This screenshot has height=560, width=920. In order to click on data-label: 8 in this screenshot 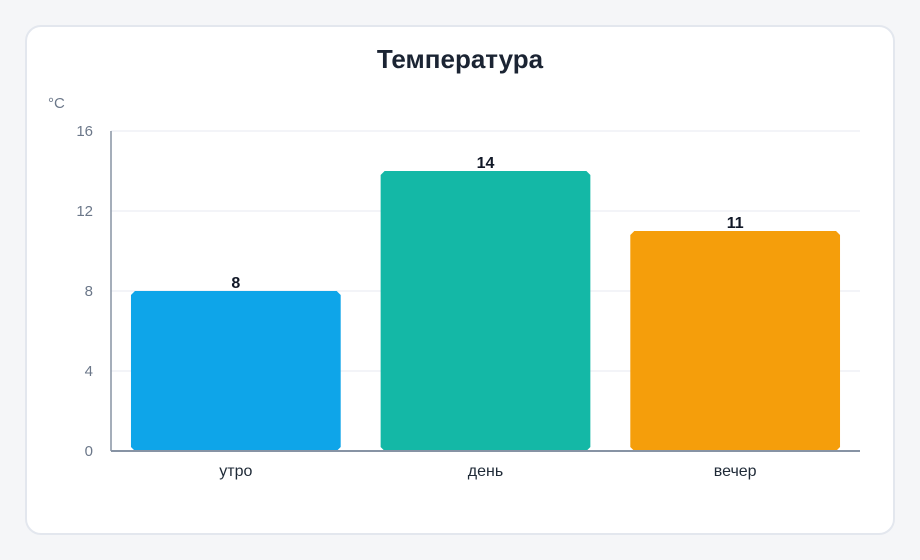, I will do `click(235, 283)`.